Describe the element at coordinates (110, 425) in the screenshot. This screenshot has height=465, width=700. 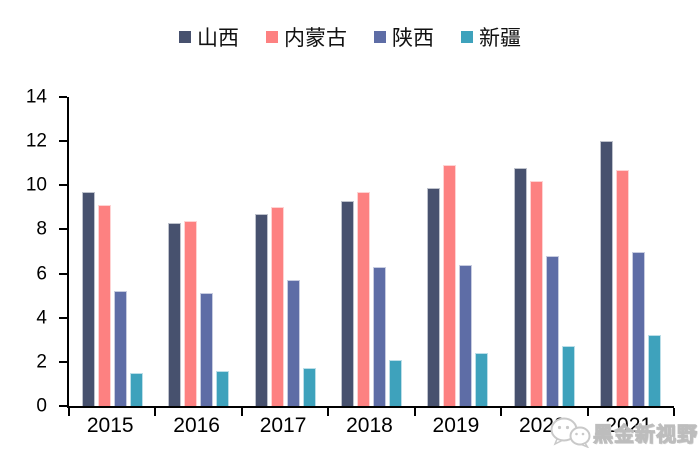
I see `x-tick-label-2015: 2015` at that location.